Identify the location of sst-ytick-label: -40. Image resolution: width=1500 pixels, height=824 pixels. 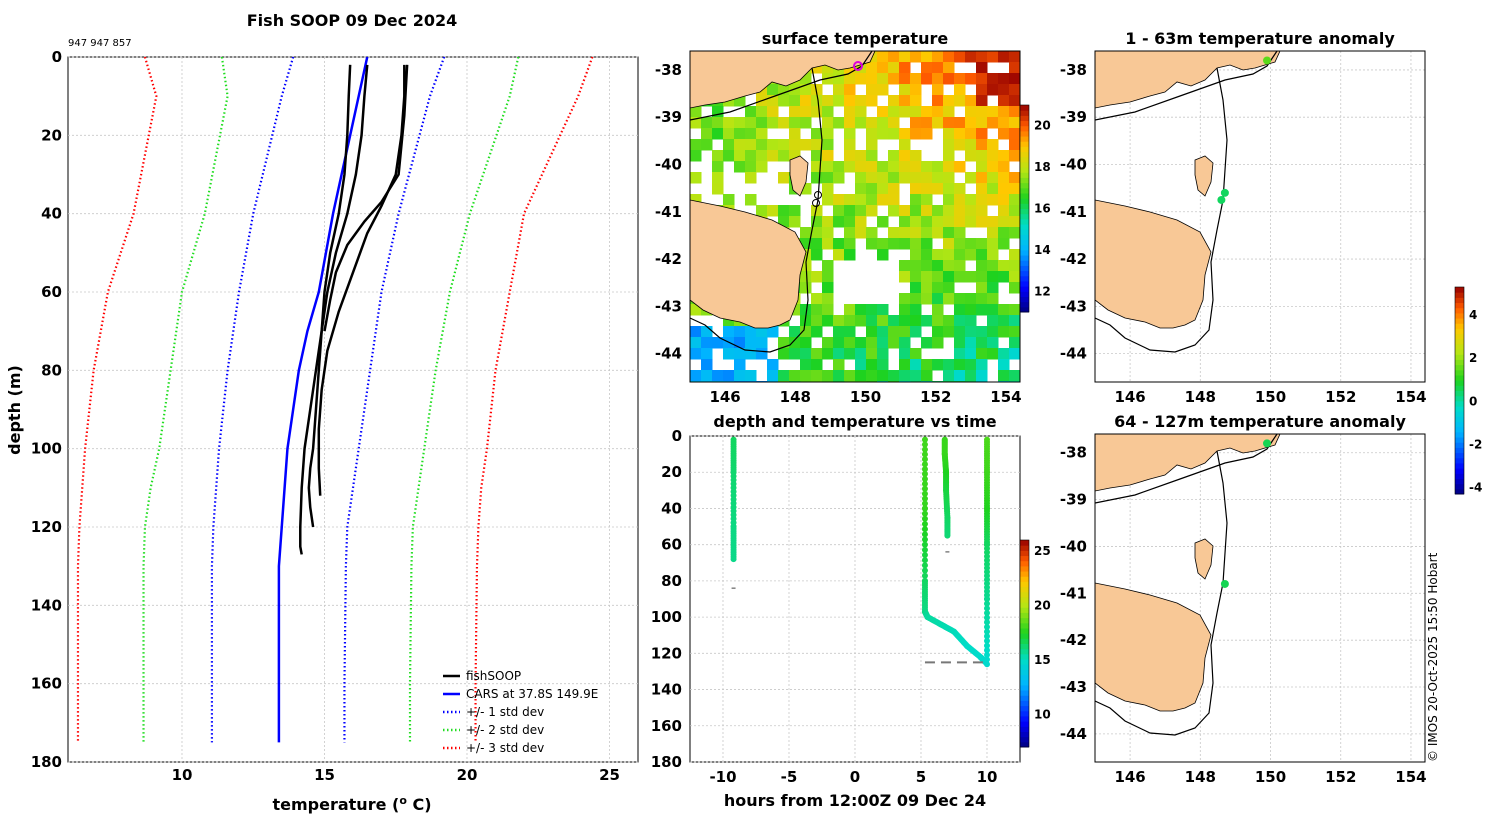
(668, 164).